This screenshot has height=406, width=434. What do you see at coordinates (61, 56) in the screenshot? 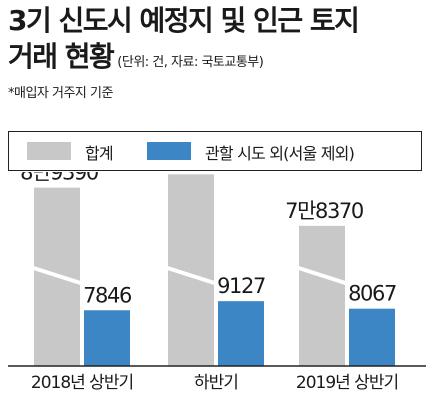
I see `chart-title-text: 거래 현황` at bounding box center [61, 56].